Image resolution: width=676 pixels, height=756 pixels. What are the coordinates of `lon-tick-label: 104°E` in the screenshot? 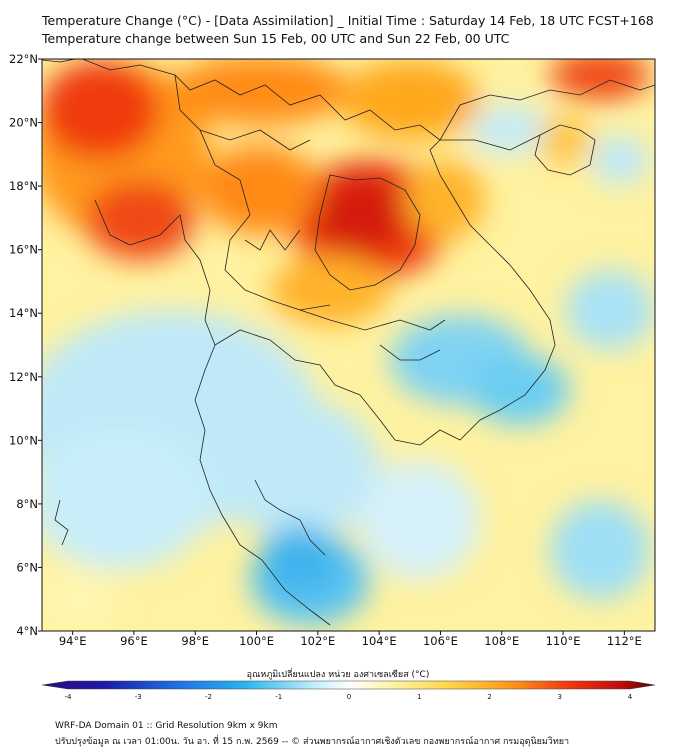 It's located at (379, 641).